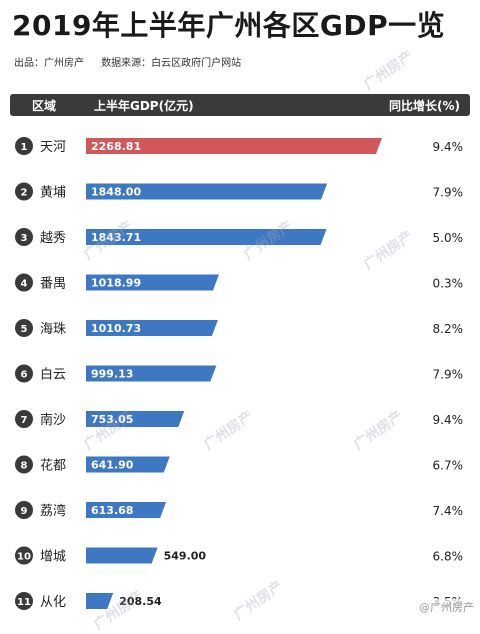 The image size is (480, 634). What do you see at coordinates (53, 602) in the screenshot?
I see `district-label: 从化` at bounding box center [53, 602].